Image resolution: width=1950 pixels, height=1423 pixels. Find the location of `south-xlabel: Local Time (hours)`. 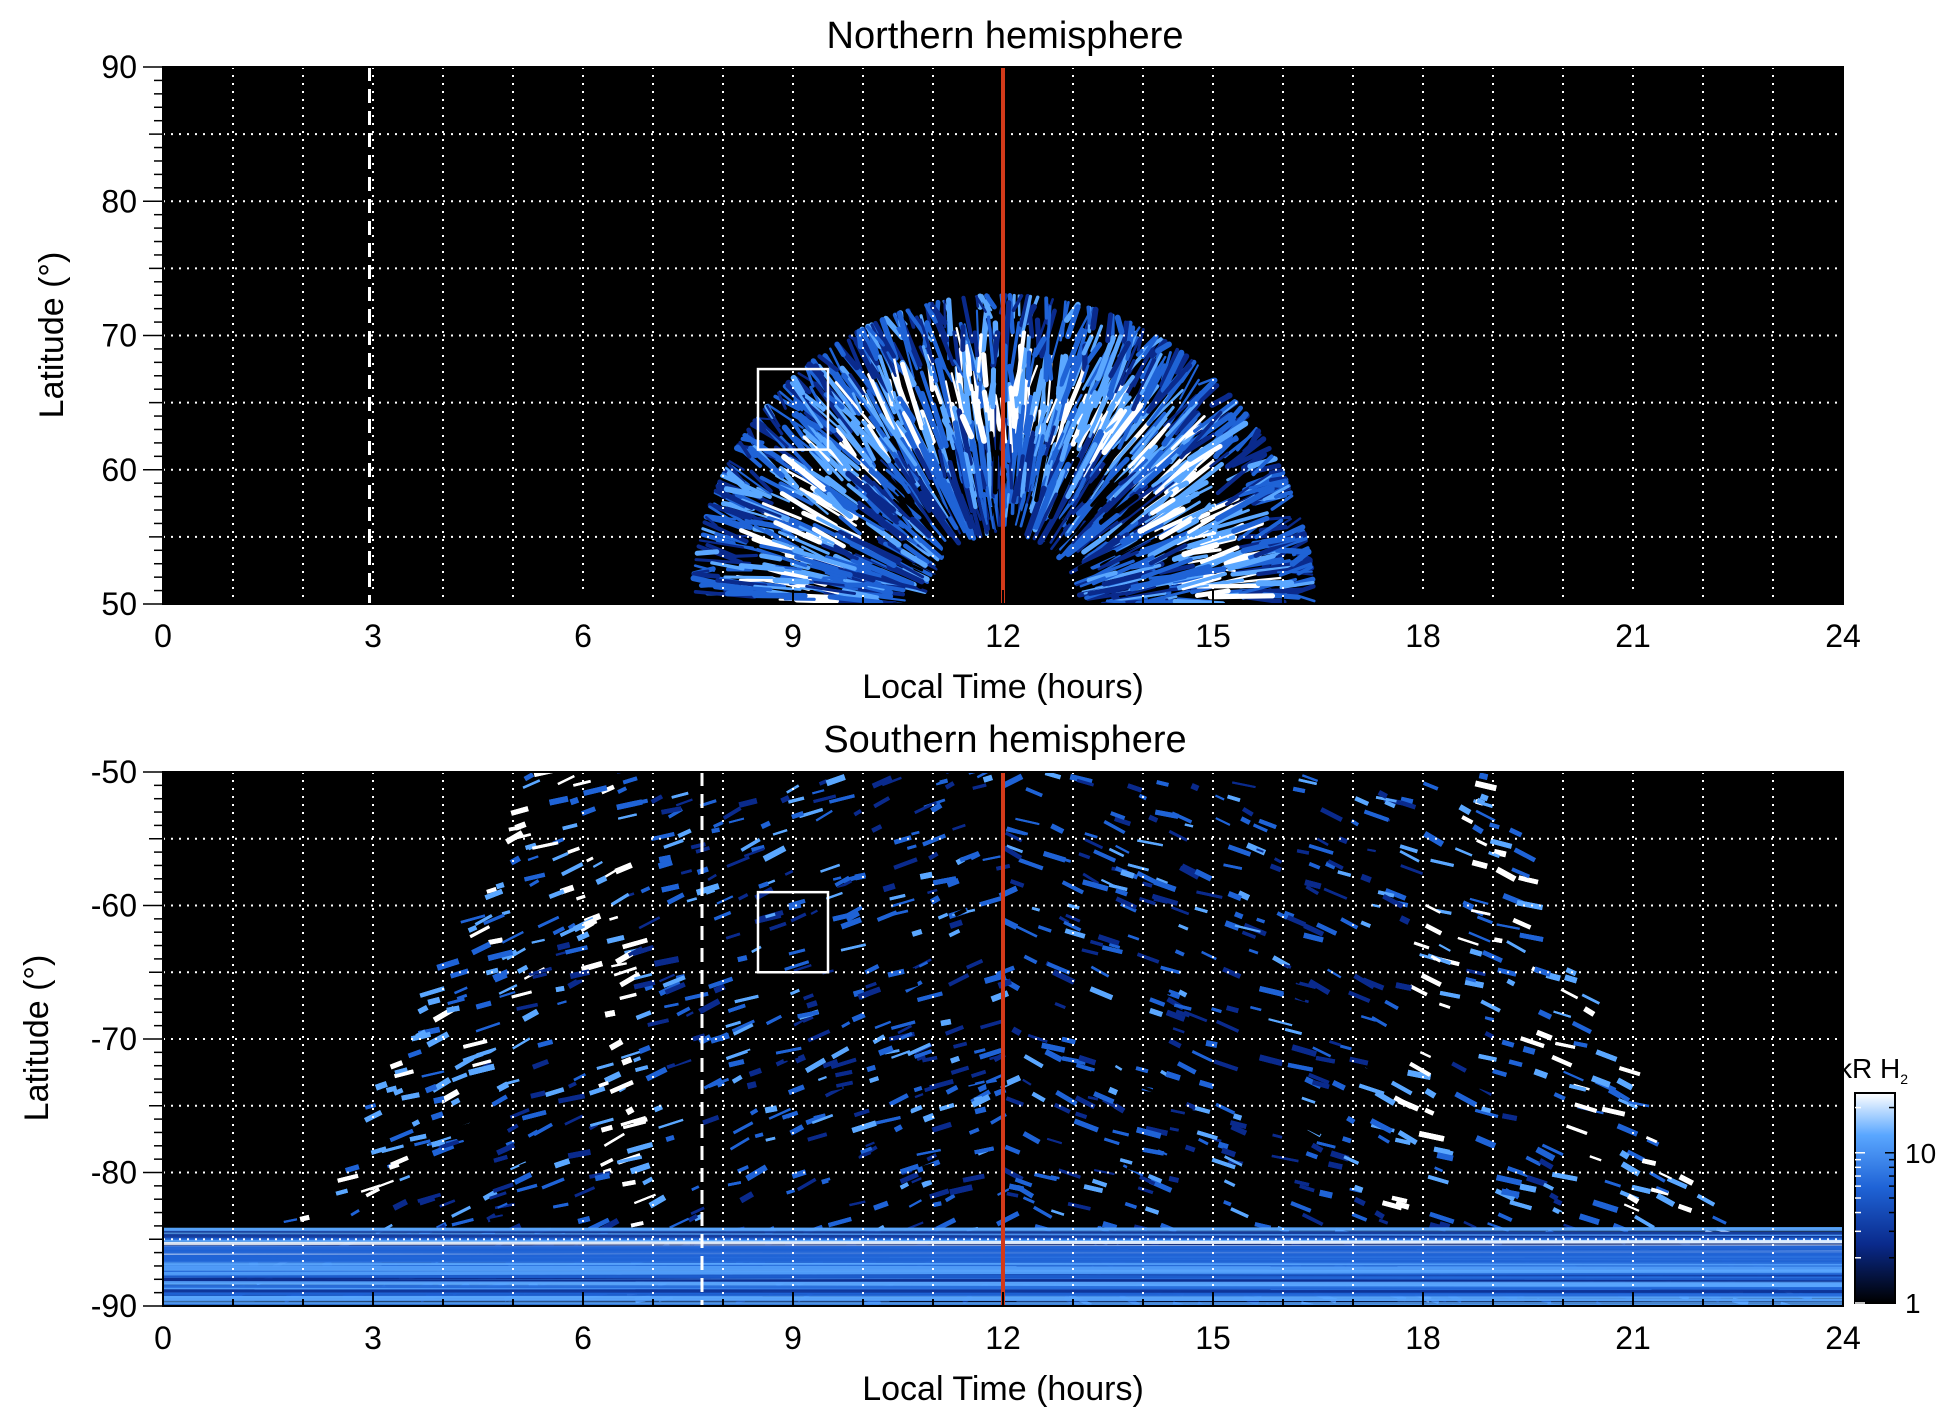

south-xlabel: Local Time (hours) is located at coordinates (1003, 1389).